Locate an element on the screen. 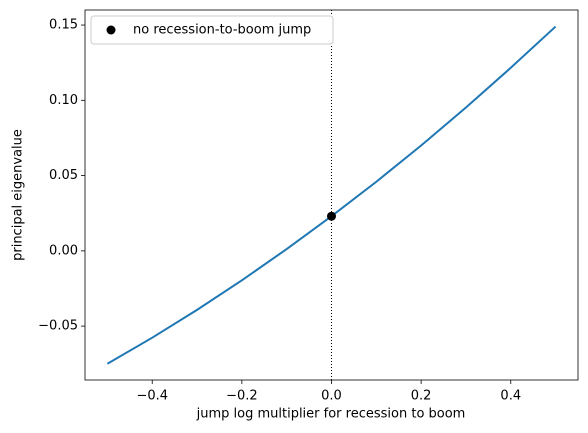 The width and height of the screenshot is (588, 433). y-tick-label: −0.05 is located at coordinates (58, 326).